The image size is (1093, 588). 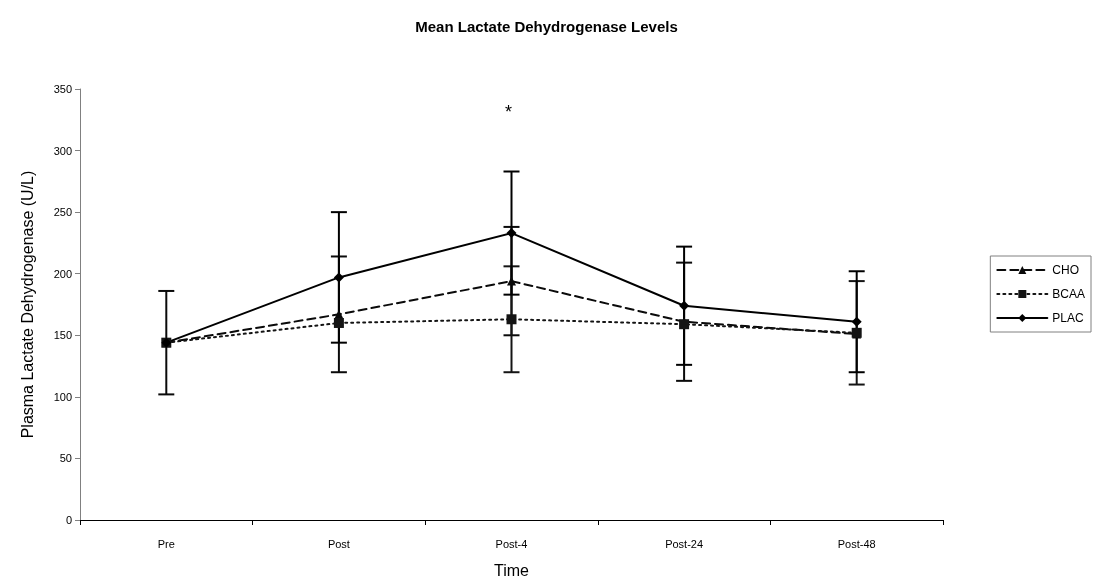 I want to click on x-tick-label: Pre, so click(x=166, y=543).